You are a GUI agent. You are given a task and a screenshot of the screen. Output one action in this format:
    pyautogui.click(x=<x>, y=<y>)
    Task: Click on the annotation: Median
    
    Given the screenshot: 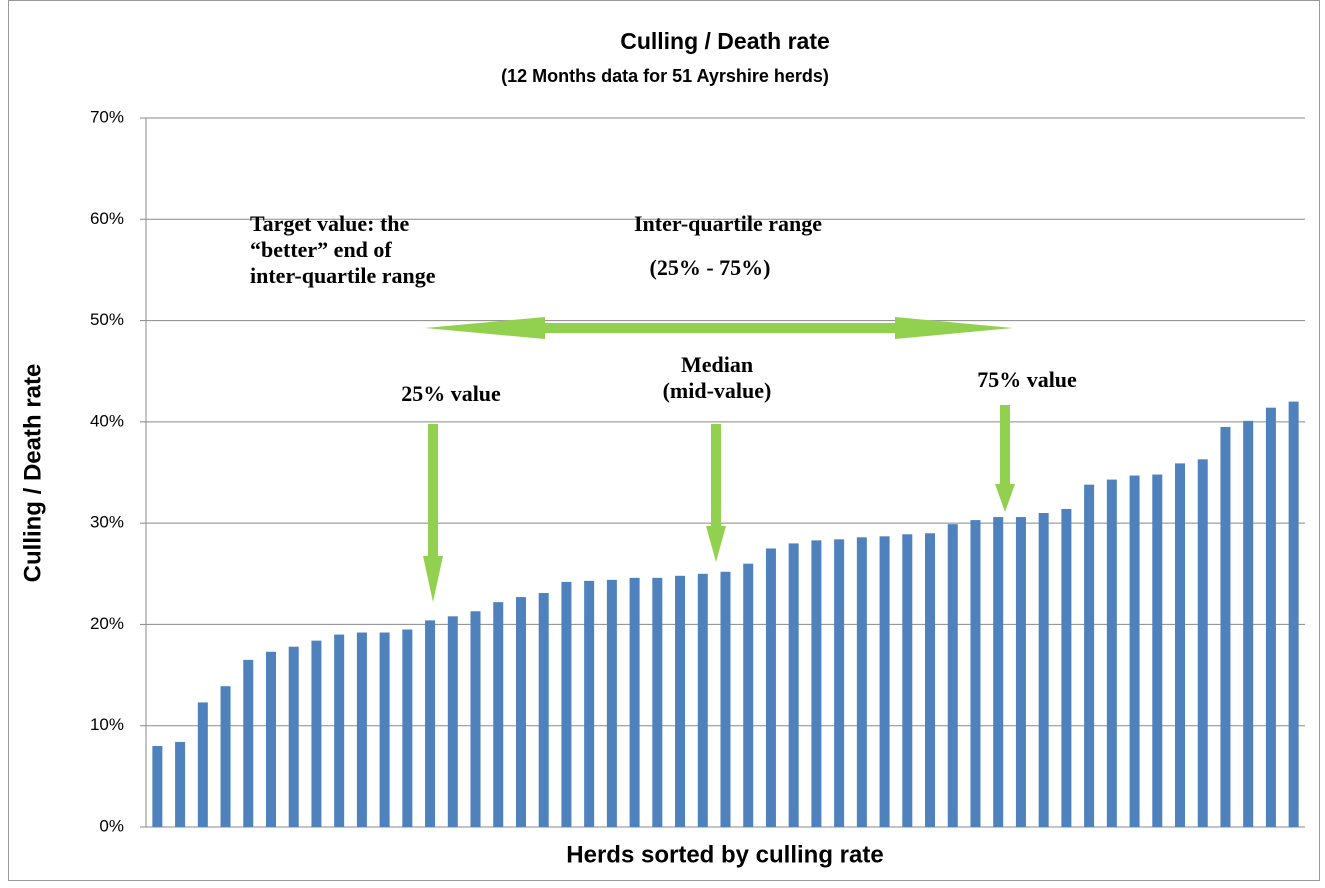 What is the action you would take?
    pyautogui.click(x=717, y=364)
    